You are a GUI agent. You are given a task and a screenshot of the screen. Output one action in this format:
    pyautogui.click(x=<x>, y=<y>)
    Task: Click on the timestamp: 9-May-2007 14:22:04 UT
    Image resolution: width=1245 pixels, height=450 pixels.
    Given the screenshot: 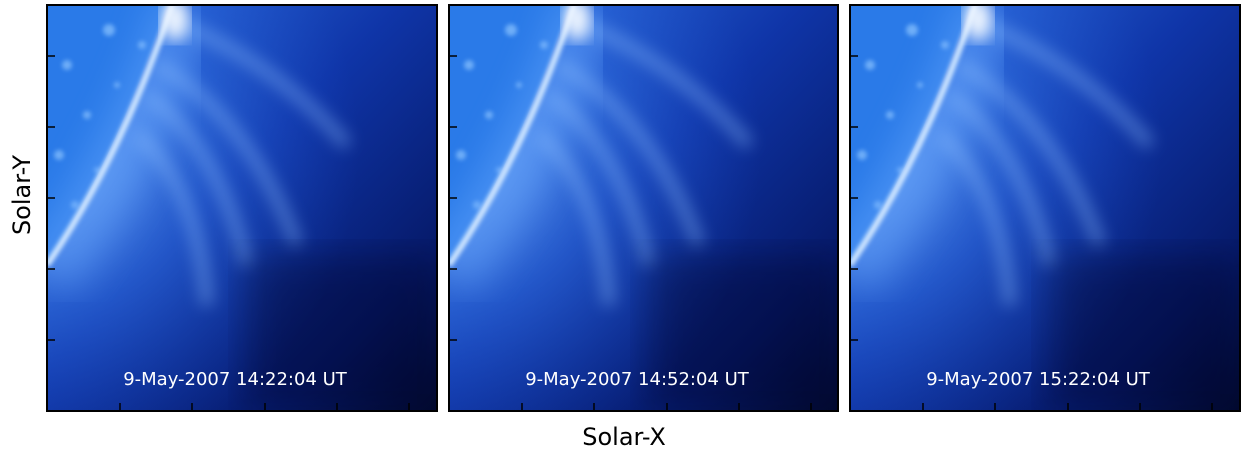 What is the action you would take?
    pyautogui.click(x=235, y=379)
    